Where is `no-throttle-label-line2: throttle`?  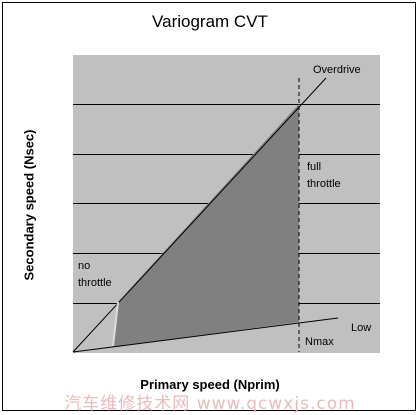
no-throttle-label-line2: throttle is located at coordinates (95, 283).